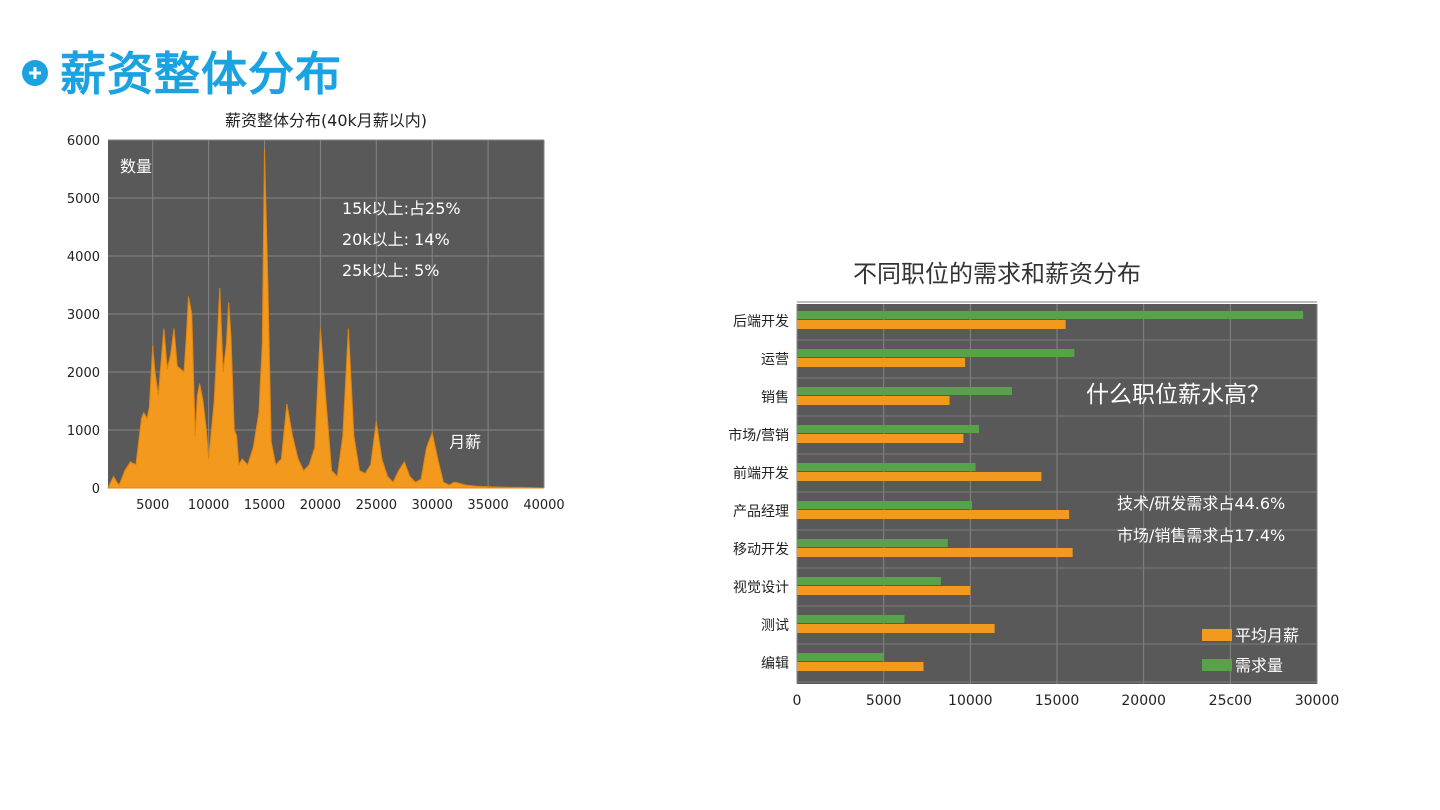 The width and height of the screenshot is (1440, 810). Describe the element at coordinates (83, 257) in the screenshot. I see `y-tick-label: 4000` at that location.